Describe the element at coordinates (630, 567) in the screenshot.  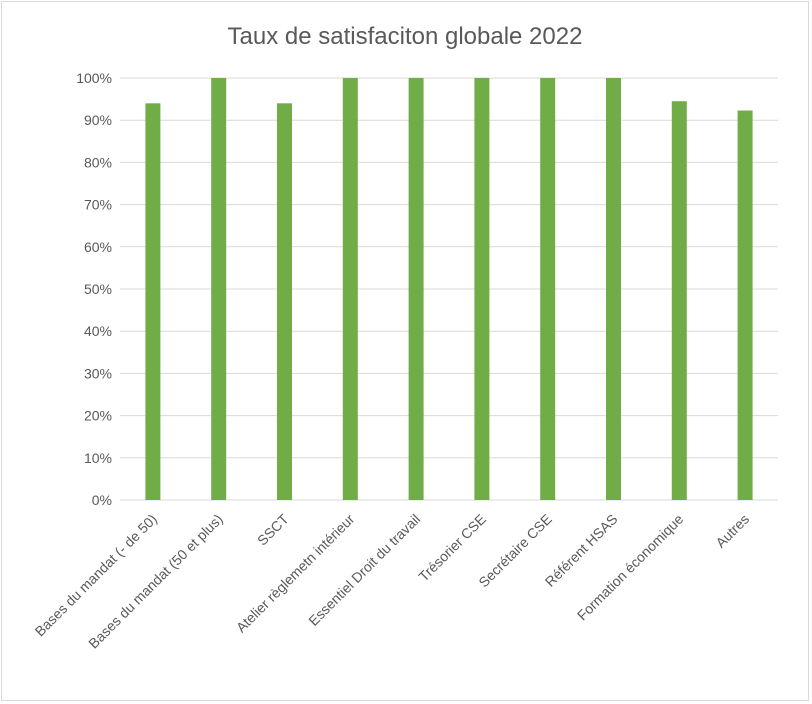
I see `x-category-label: Formation économique` at that location.